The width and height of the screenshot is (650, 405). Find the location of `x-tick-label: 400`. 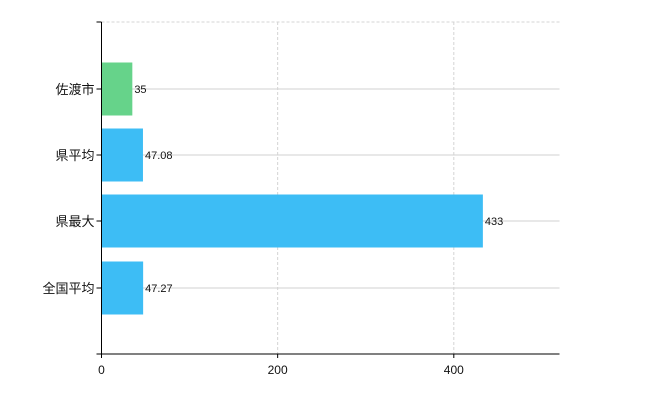

x-tick-label: 400 is located at coordinates (454, 370).